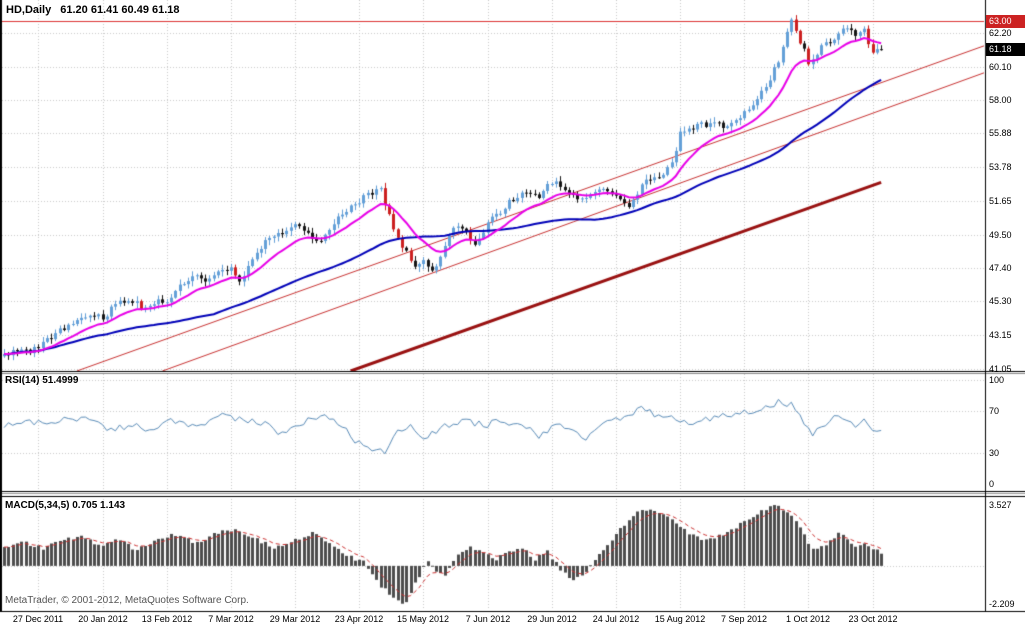 This screenshot has width=1025, height=631. Describe the element at coordinates (1000, 67) in the screenshot. I see `price-axis-label: 60.10` at that location.